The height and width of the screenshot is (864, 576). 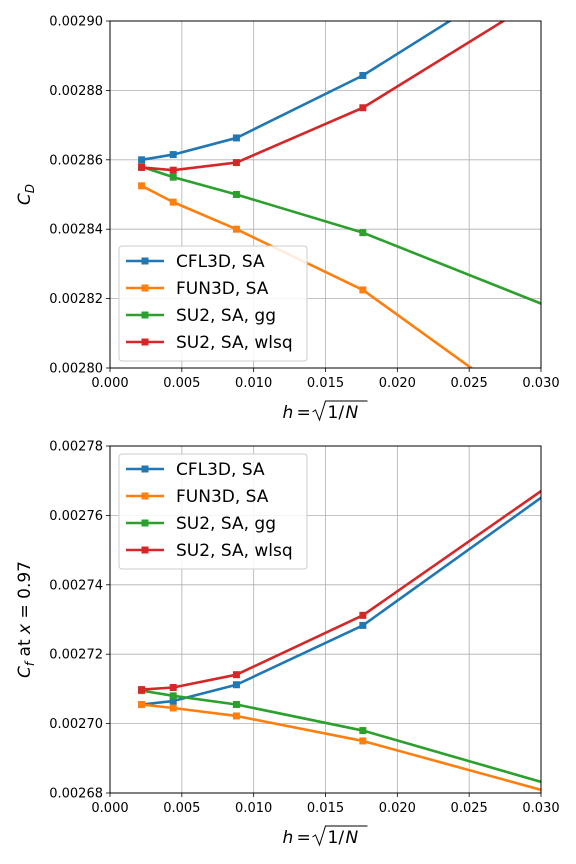 I want to click on y-tick-label: 0.00268, so click(x=76, y=794).